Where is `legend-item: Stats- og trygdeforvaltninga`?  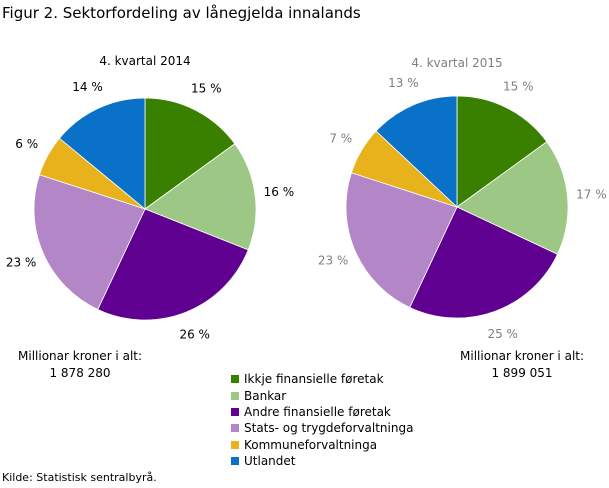
legend-item: Stats- og trygdeforvaltninga is located at coordinates (322, 428).